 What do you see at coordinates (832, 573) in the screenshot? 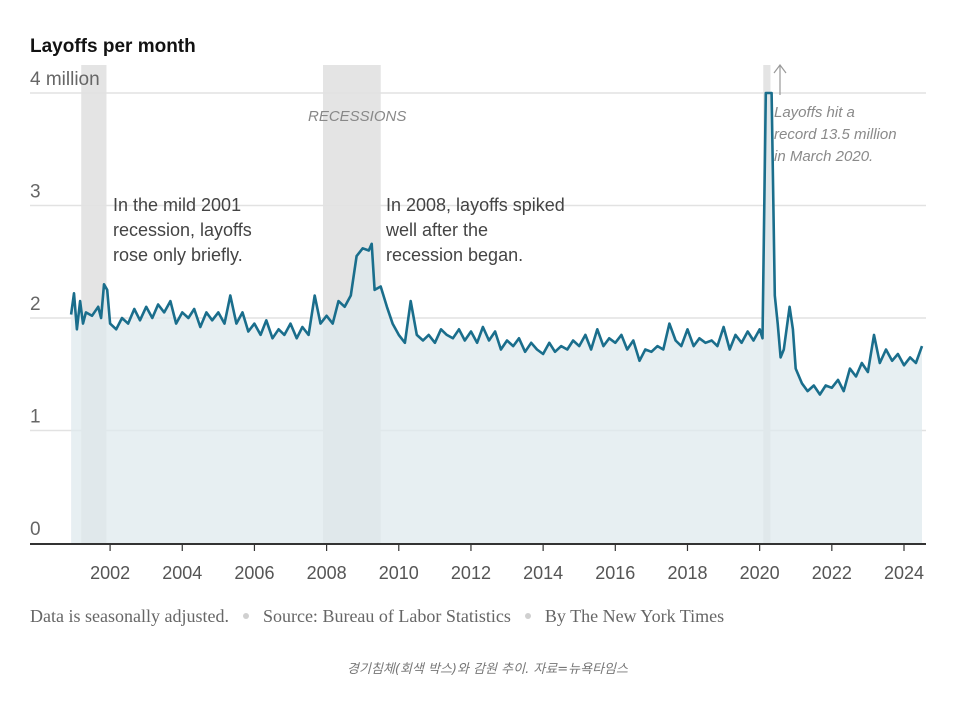
I see `x-tick-label-2022: 2022` at bounding box center [832, 573].